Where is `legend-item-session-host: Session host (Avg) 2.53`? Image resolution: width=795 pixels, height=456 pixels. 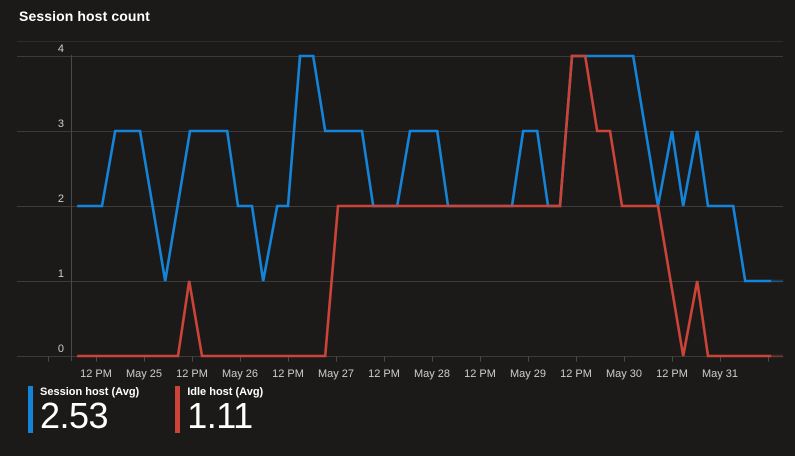 legend-item-session-host: Session host (Avg) 2.53 is located at coordinates (84, 411).